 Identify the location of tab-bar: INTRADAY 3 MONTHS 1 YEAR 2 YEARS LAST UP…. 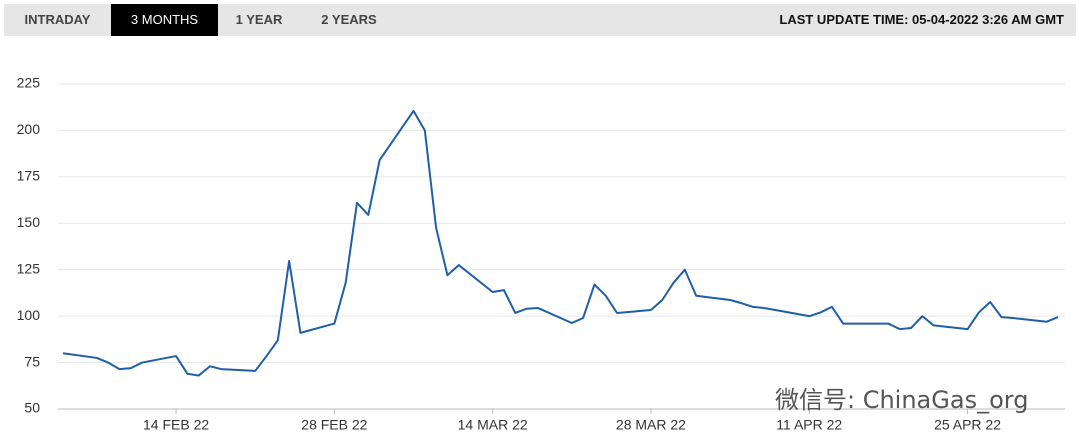
(540, 20).